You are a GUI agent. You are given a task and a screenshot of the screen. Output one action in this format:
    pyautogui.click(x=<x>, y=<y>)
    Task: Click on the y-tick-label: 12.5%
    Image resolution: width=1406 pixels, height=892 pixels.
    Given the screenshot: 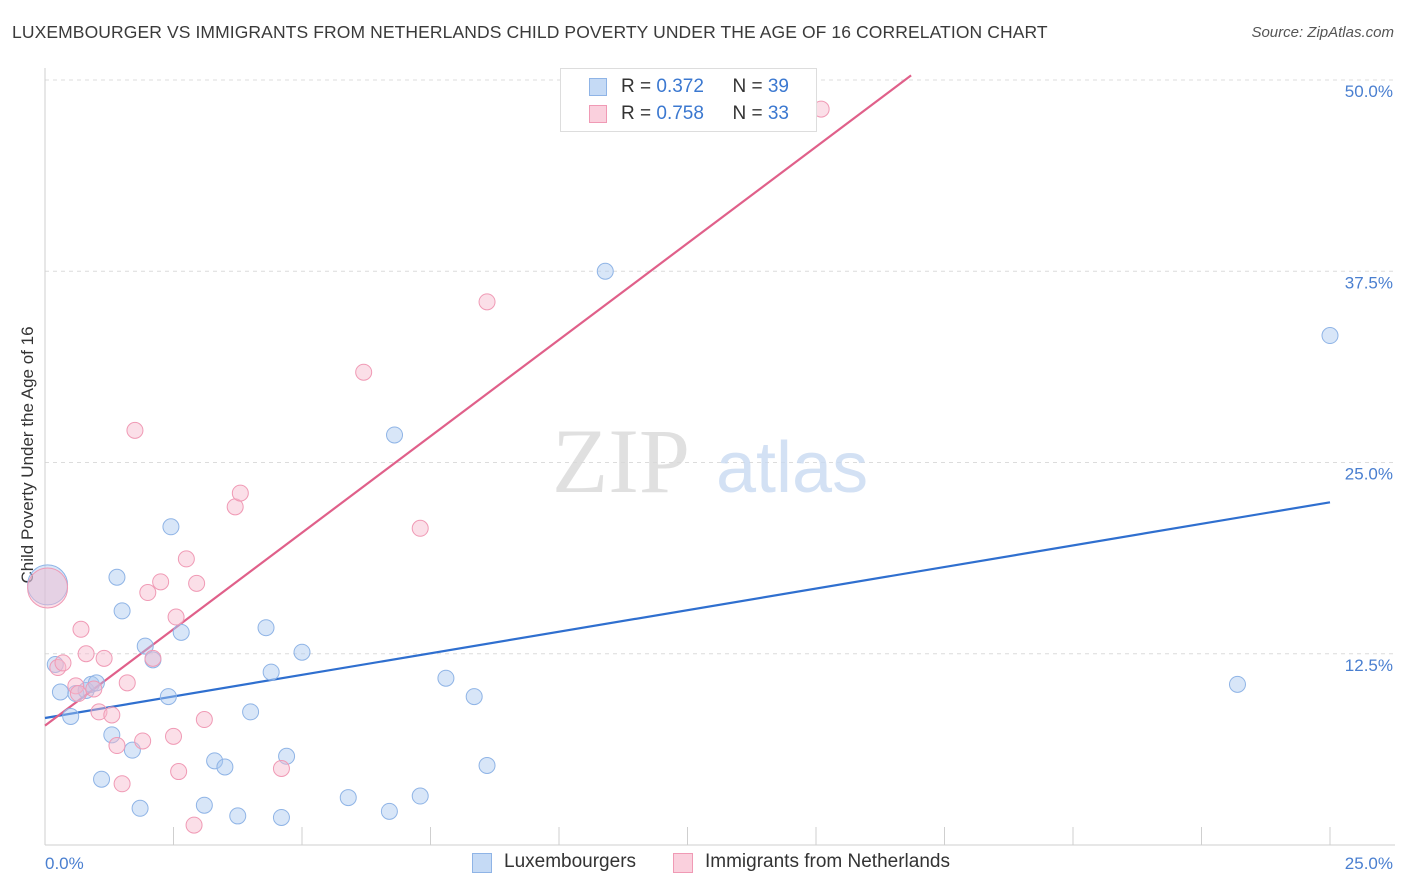 What is the action you would take?
    pyautogui.click(x=1369, y=665)
    